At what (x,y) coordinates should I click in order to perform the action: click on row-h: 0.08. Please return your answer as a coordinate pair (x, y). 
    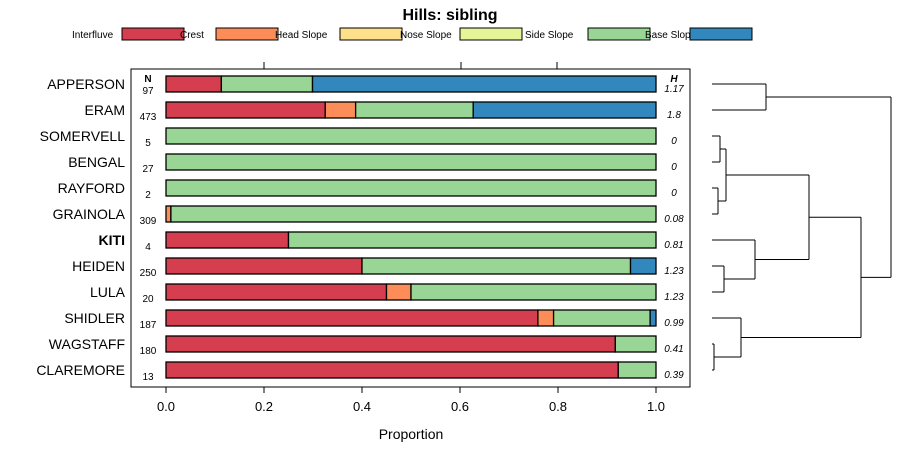
    Looking at the image, I should click on (674, 219).